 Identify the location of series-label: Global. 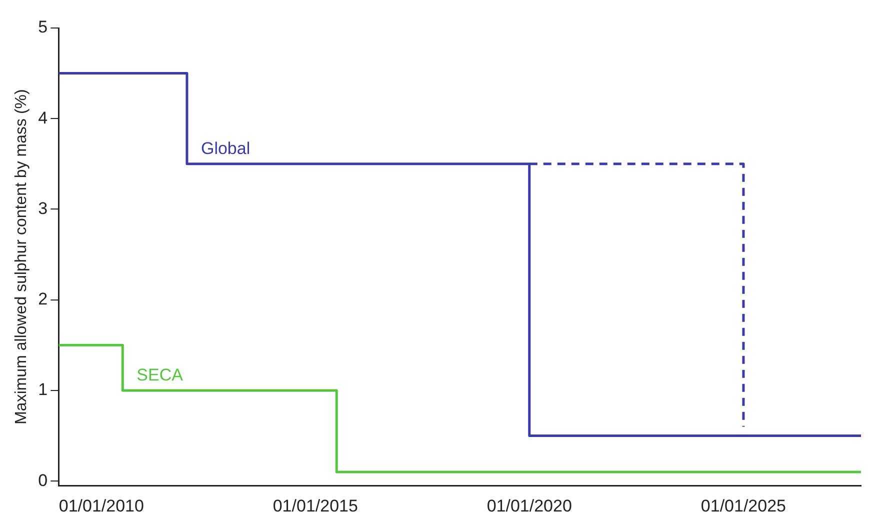
(225, 148).